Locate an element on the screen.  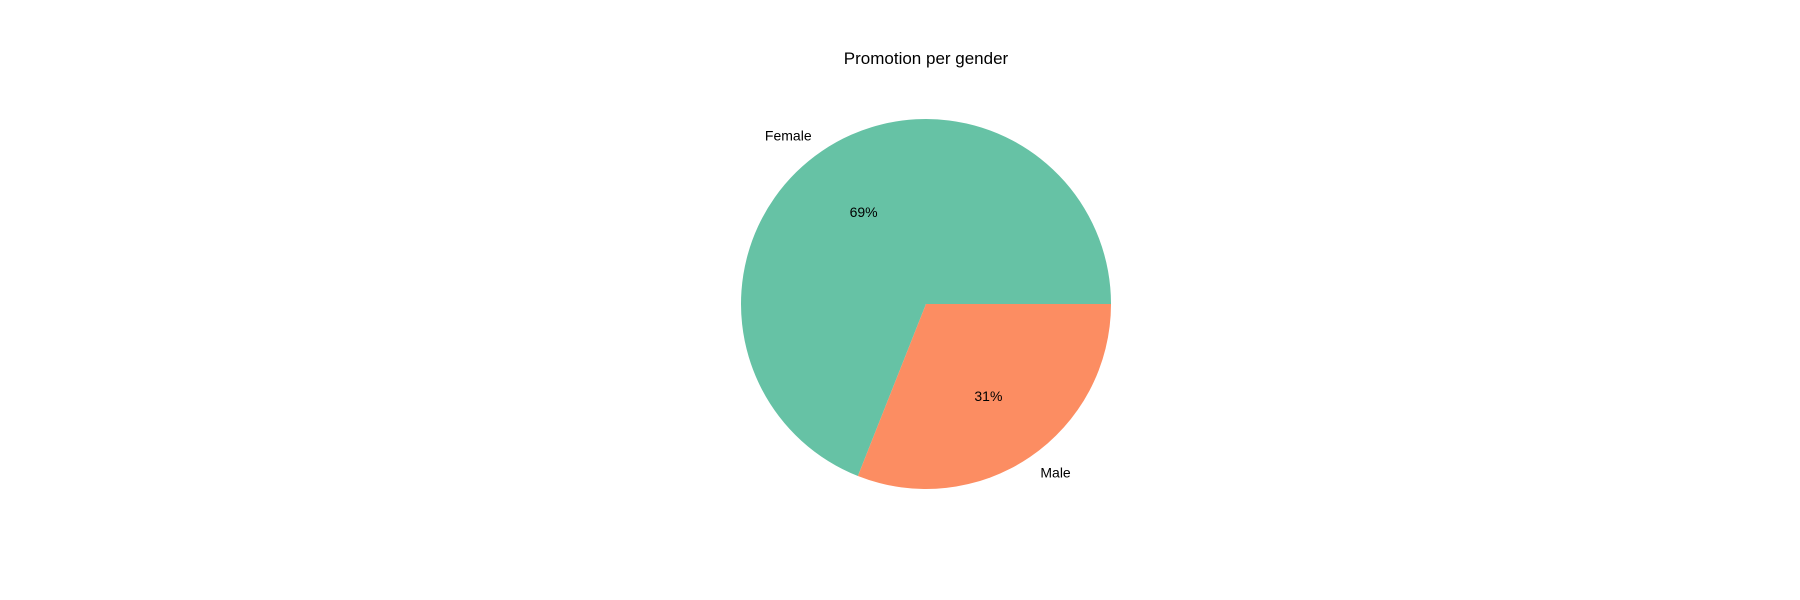
pie-labels: Female 69% Male 31% is located at coordinates (918, 304).